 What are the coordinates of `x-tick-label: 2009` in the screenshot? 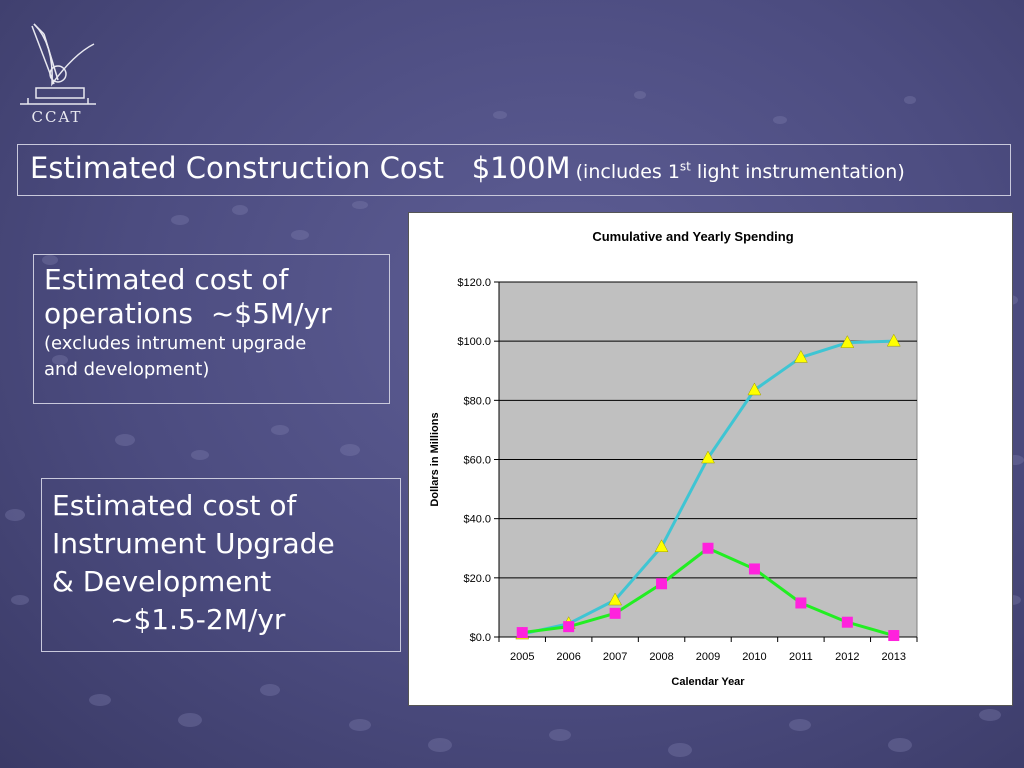 It's located at (708, 657).